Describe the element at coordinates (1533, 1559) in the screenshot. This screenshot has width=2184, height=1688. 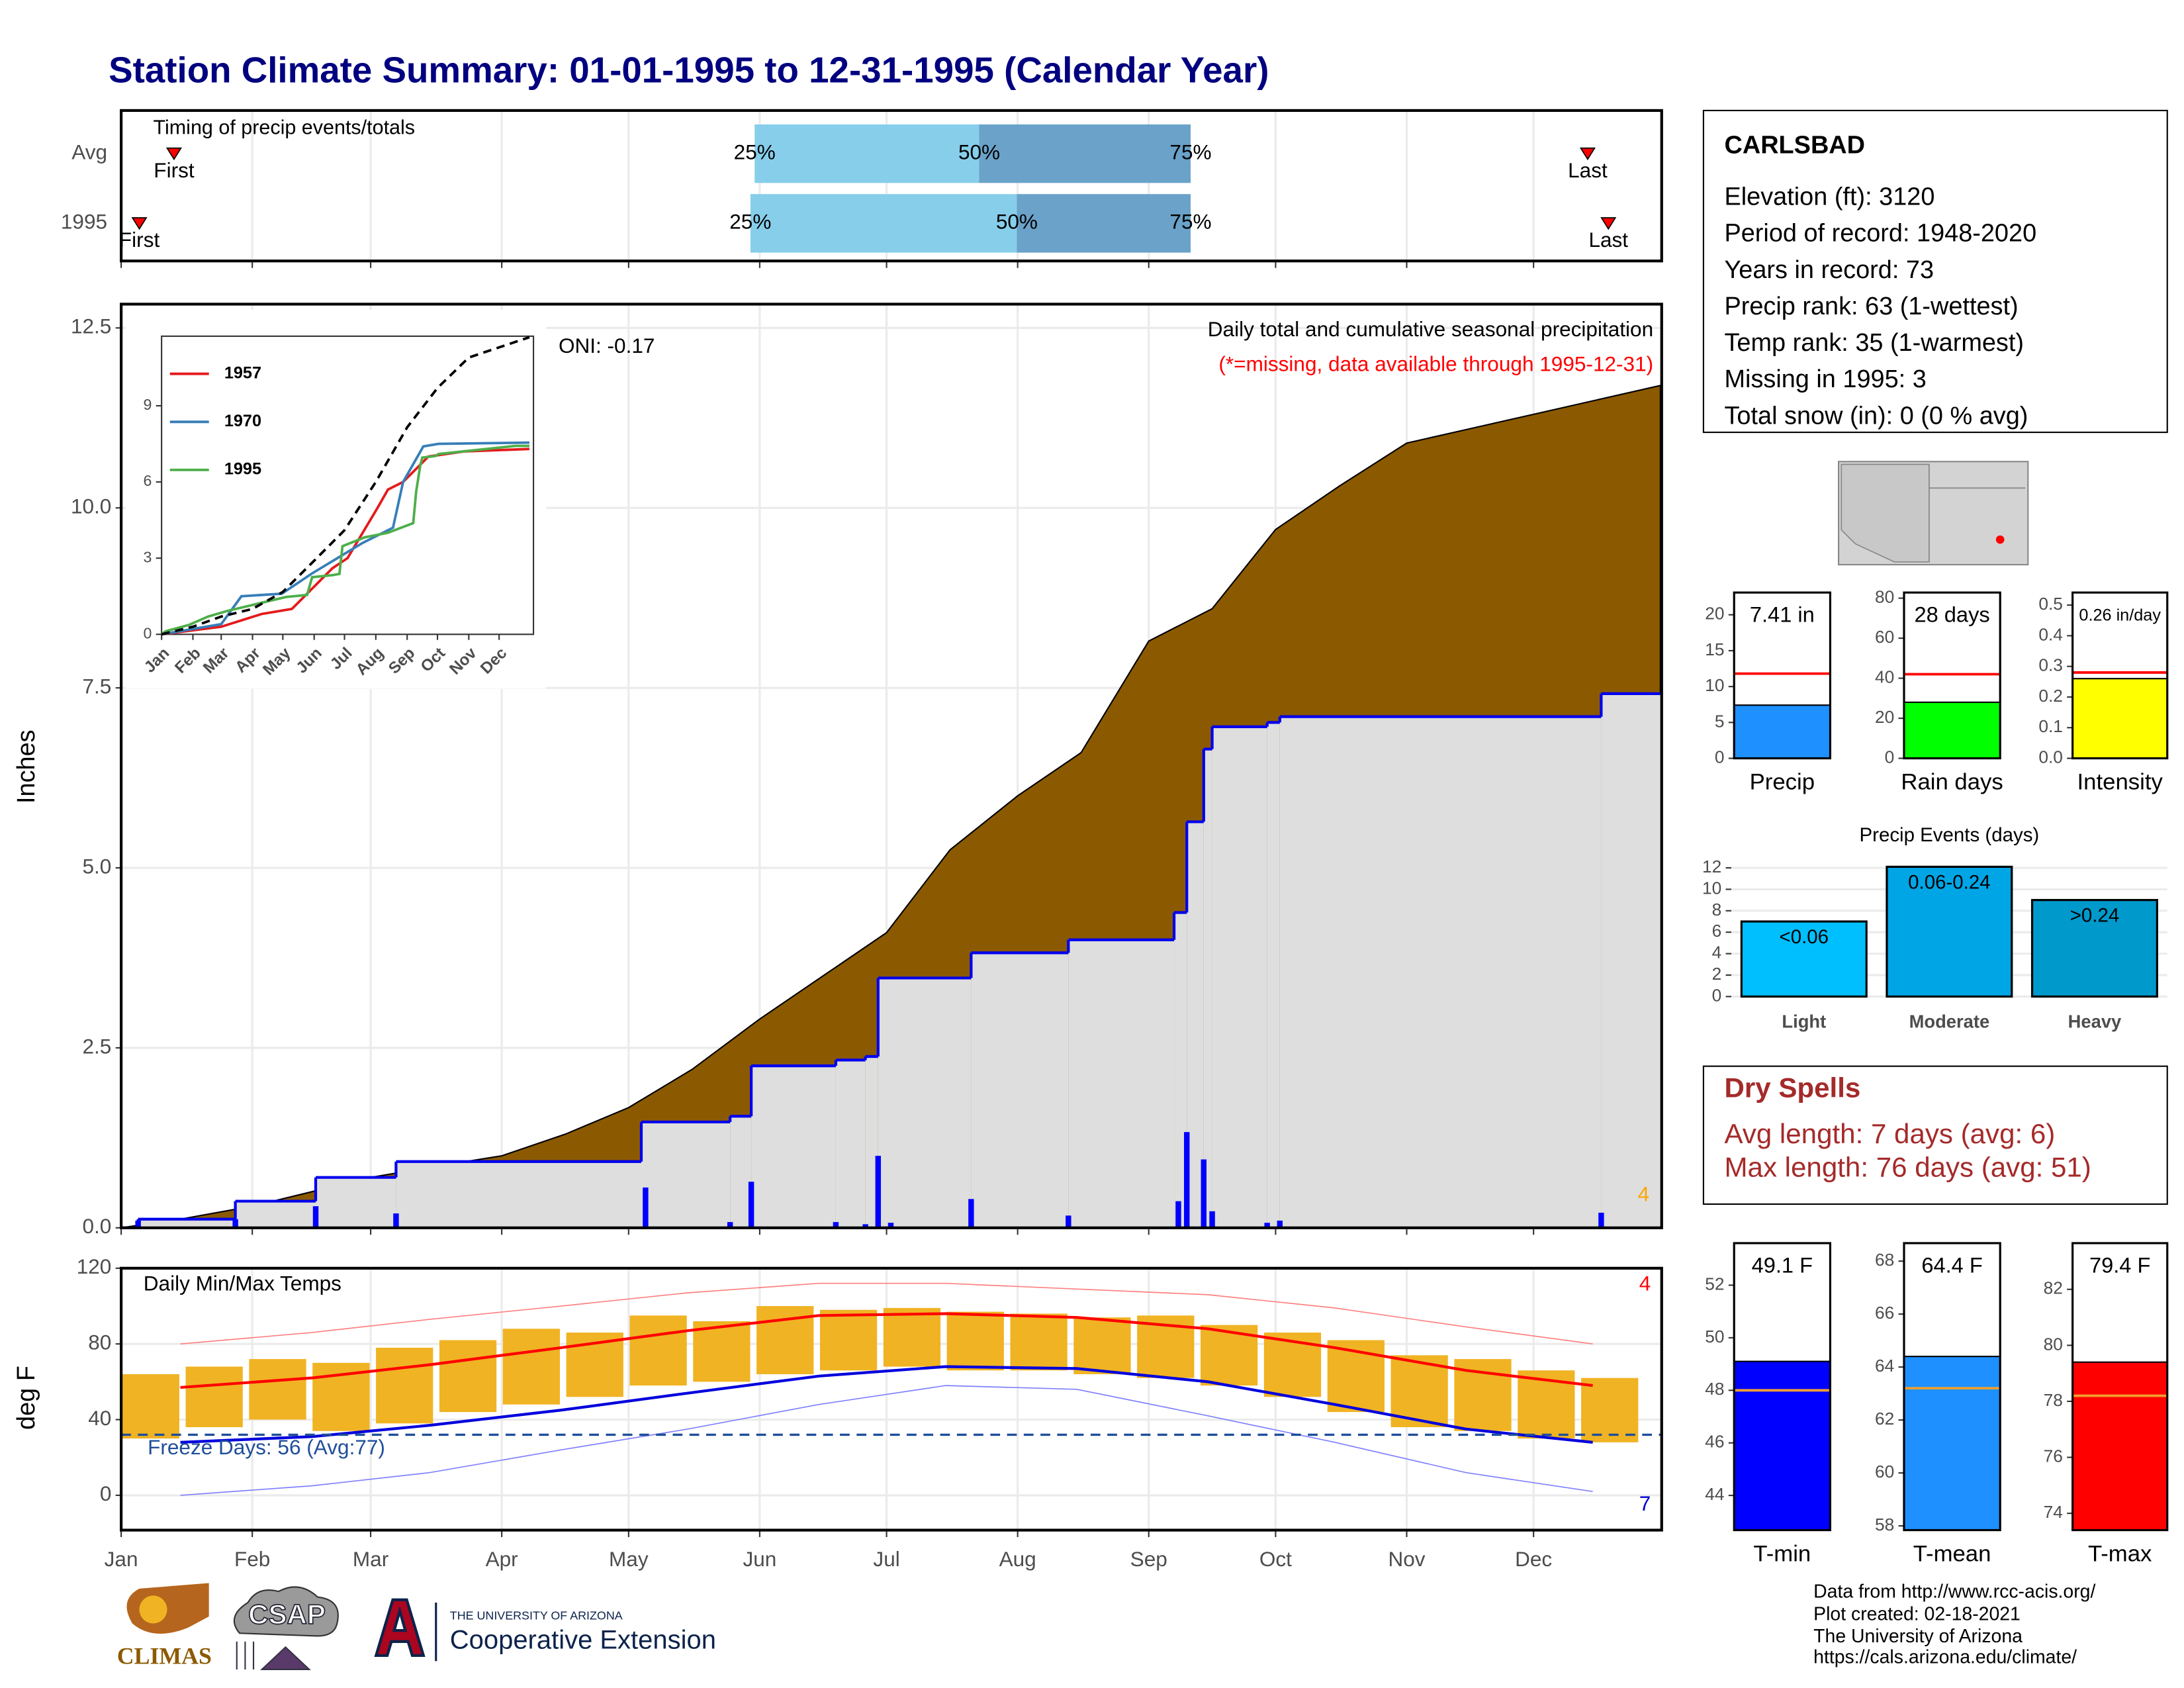
I see `x-tick-label: Dec` at that location.